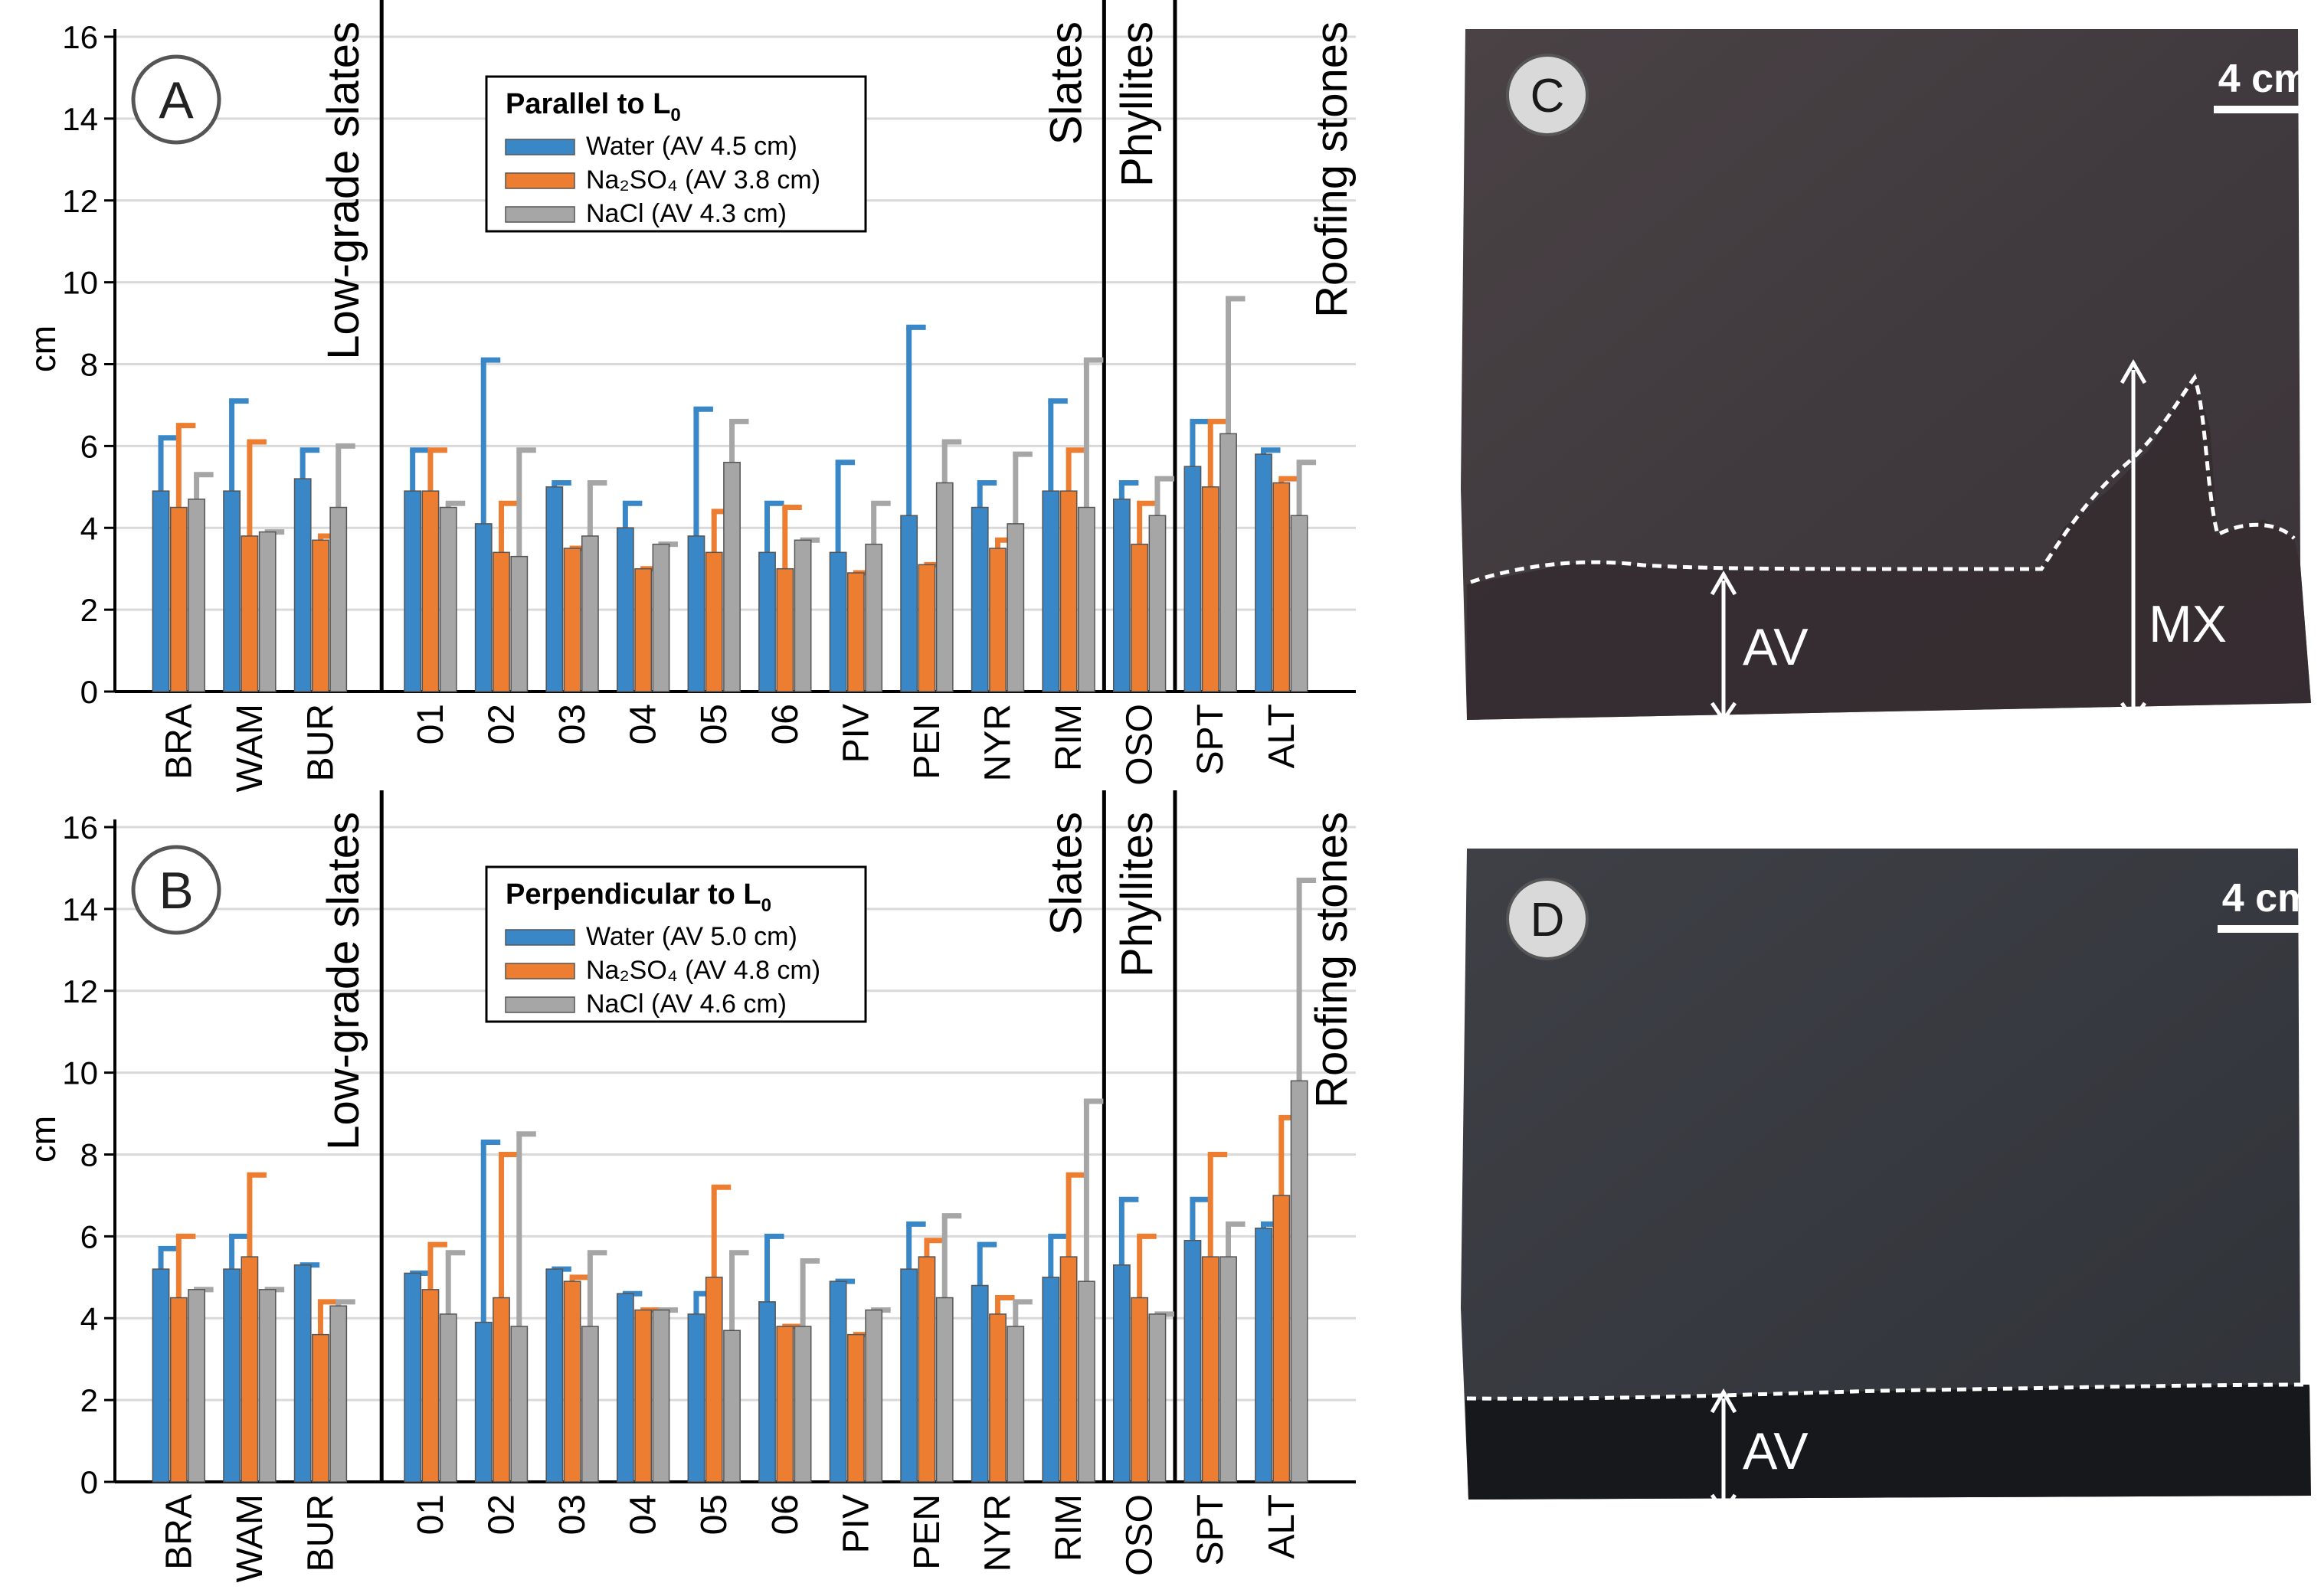 This screenshot has height=1596, width=2321. Describe the element at coordinates (80, 283) in the screenshot. I see `y-tick-label: 10` at that location.